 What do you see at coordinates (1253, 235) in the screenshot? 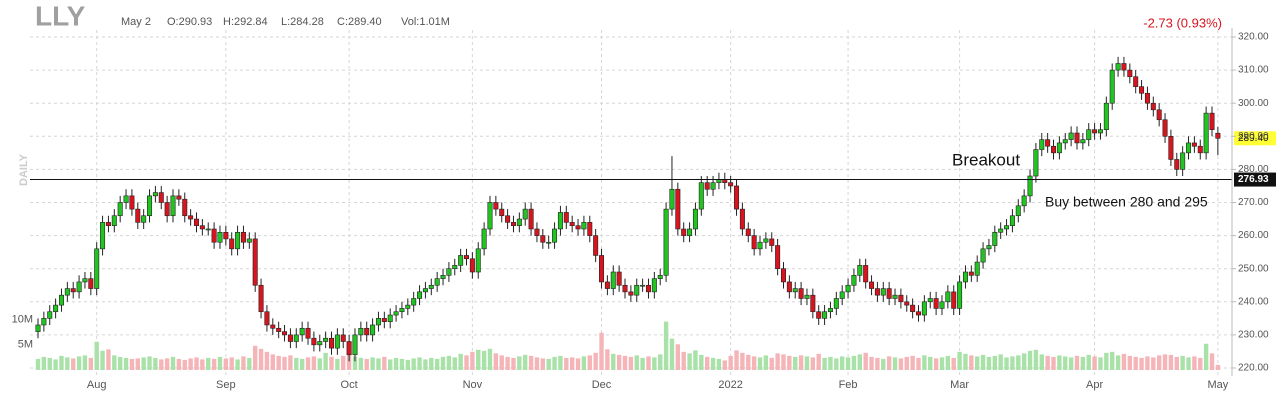
I see `y-tick-label: 260.00` at bounding box center [1253, 235].